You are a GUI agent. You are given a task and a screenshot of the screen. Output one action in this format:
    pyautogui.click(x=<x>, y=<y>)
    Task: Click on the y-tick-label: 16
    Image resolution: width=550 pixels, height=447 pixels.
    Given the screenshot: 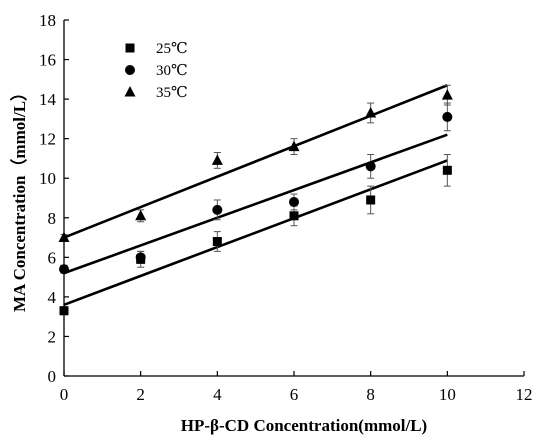 What is the action you would take?
    pyautogui.click(x=47, y=60)
    